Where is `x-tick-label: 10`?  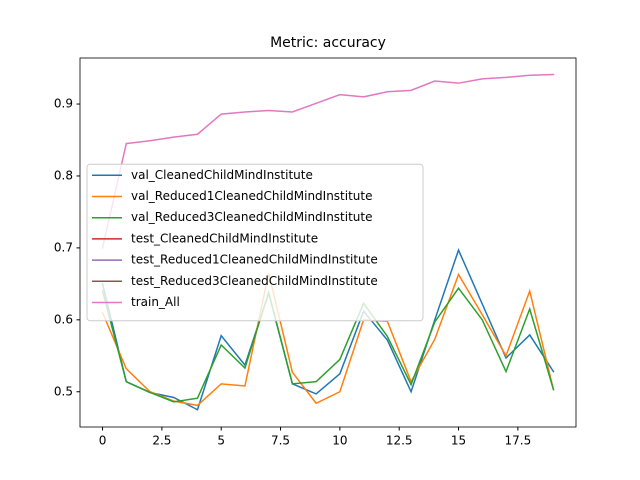 x-tick-label: 10 is located at coordinates (339, 441).